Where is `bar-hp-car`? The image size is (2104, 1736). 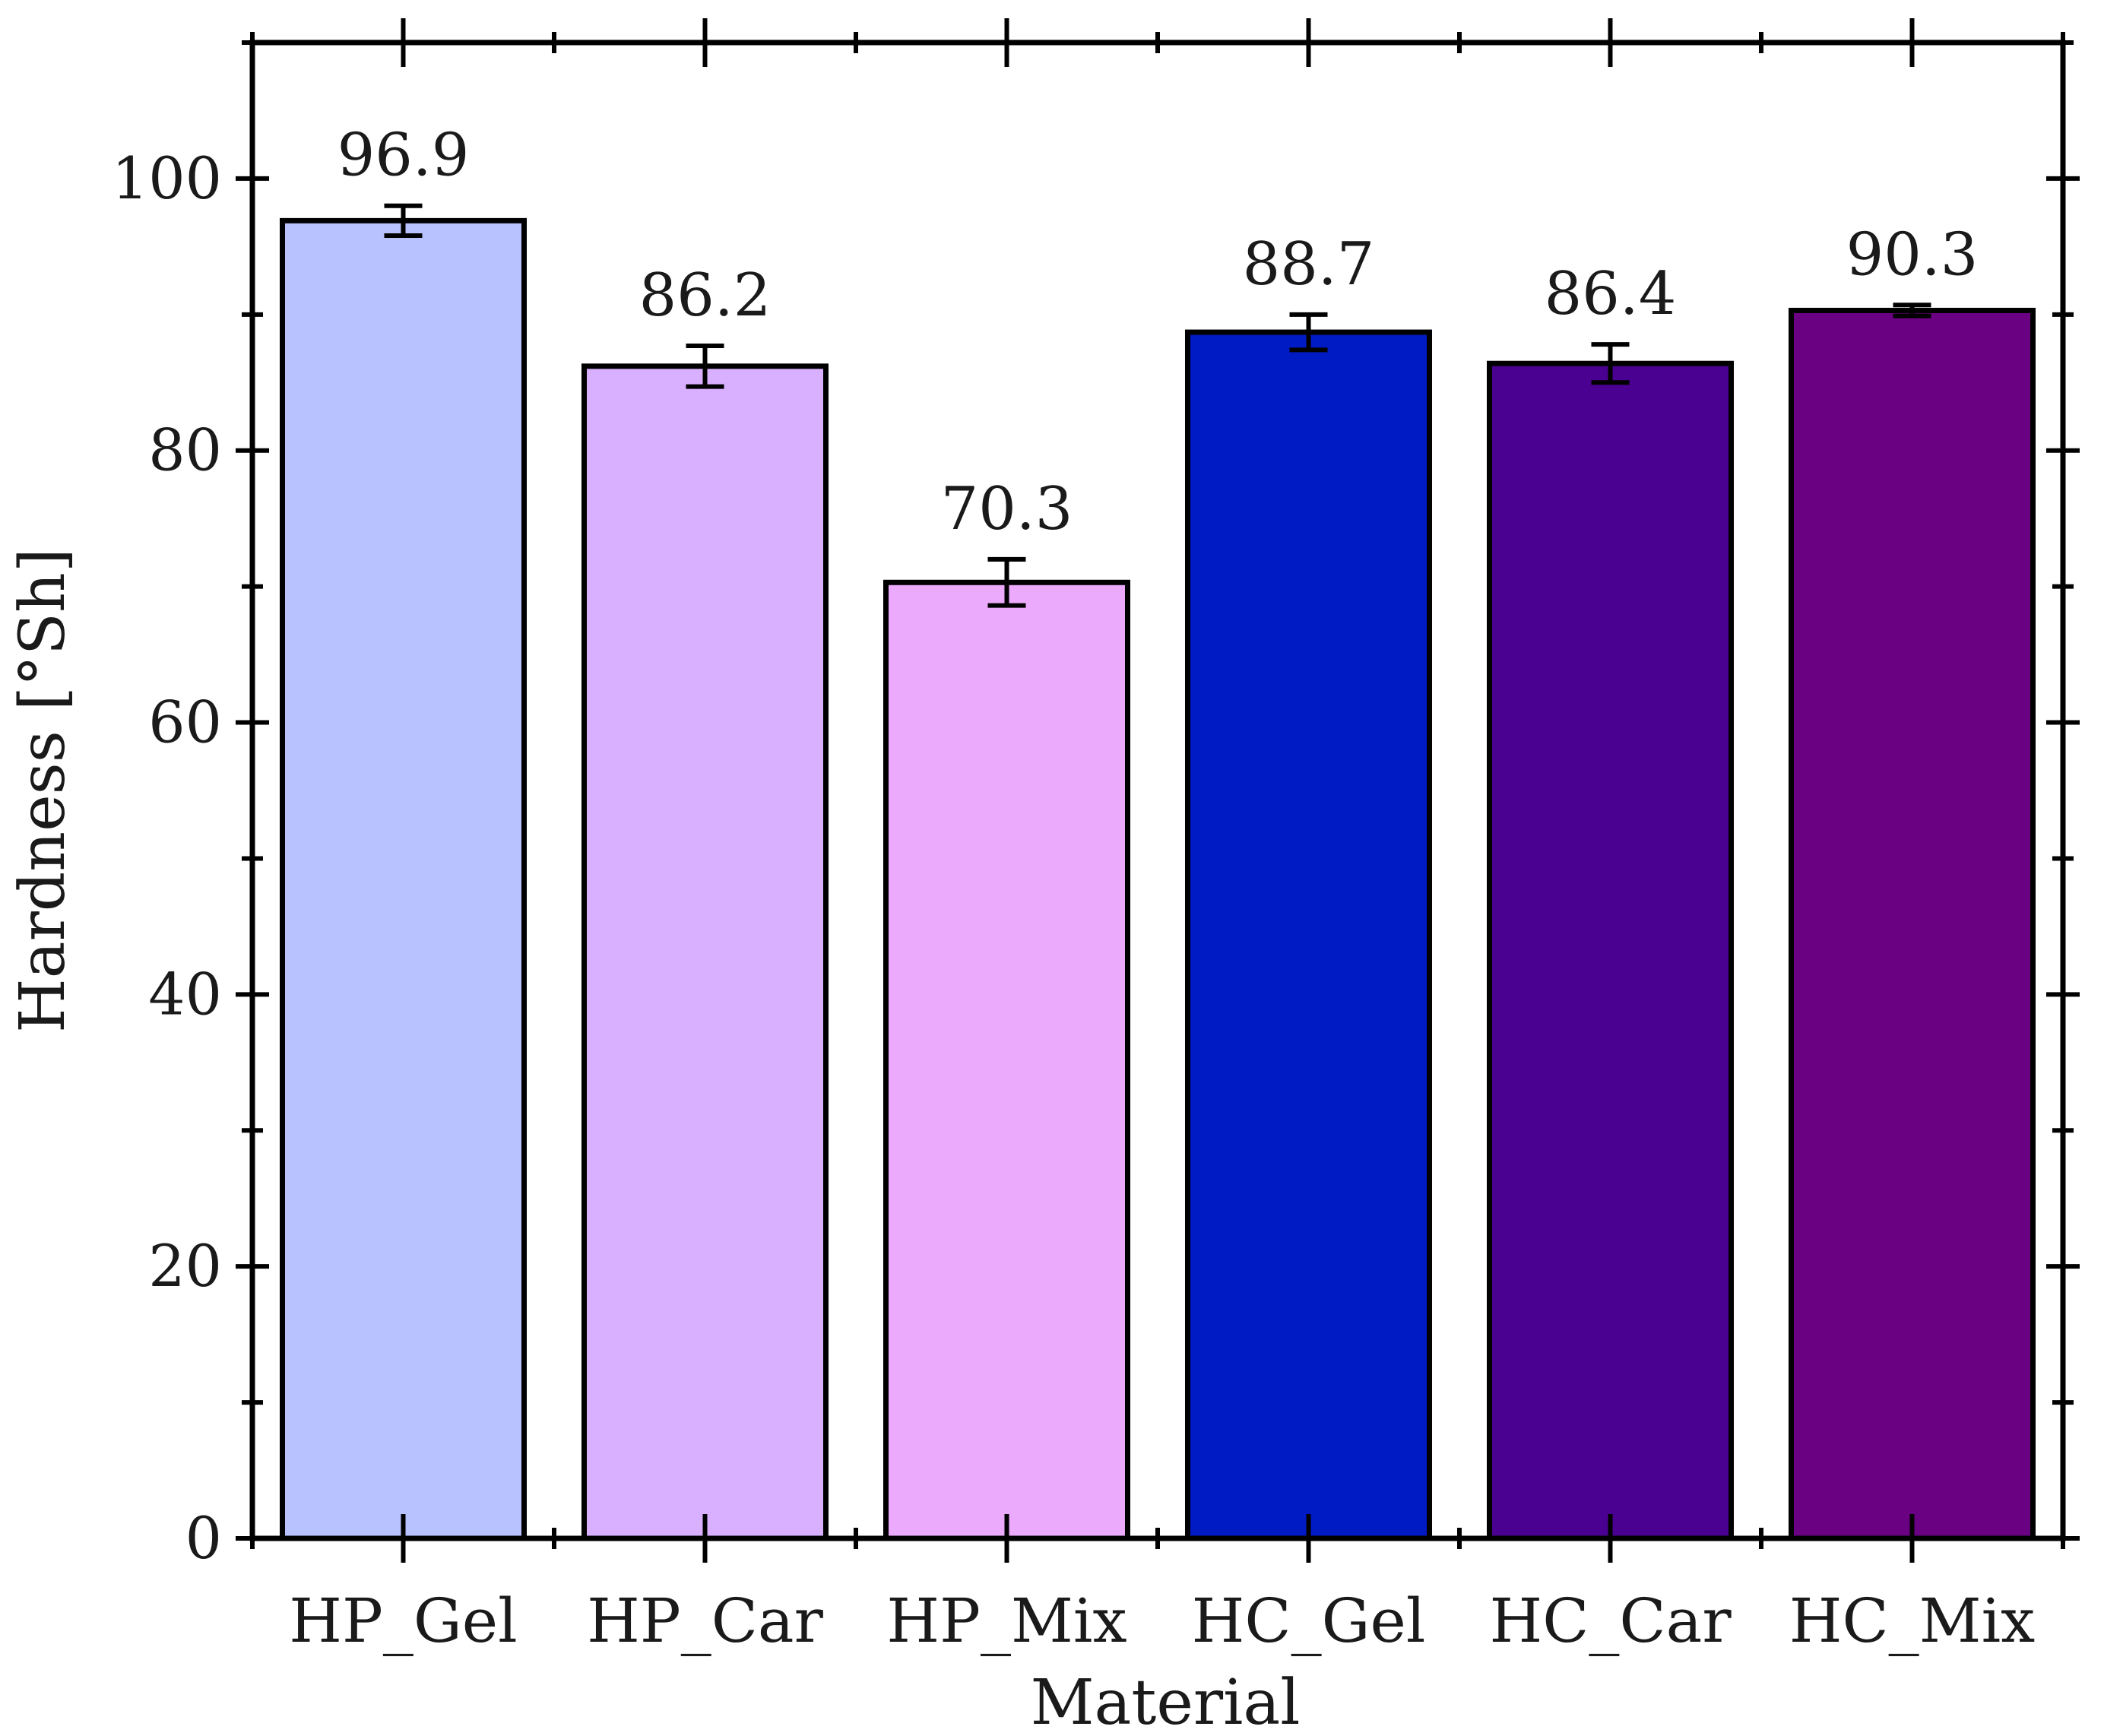 bar-hp-car is located at coordinates (705, 952).